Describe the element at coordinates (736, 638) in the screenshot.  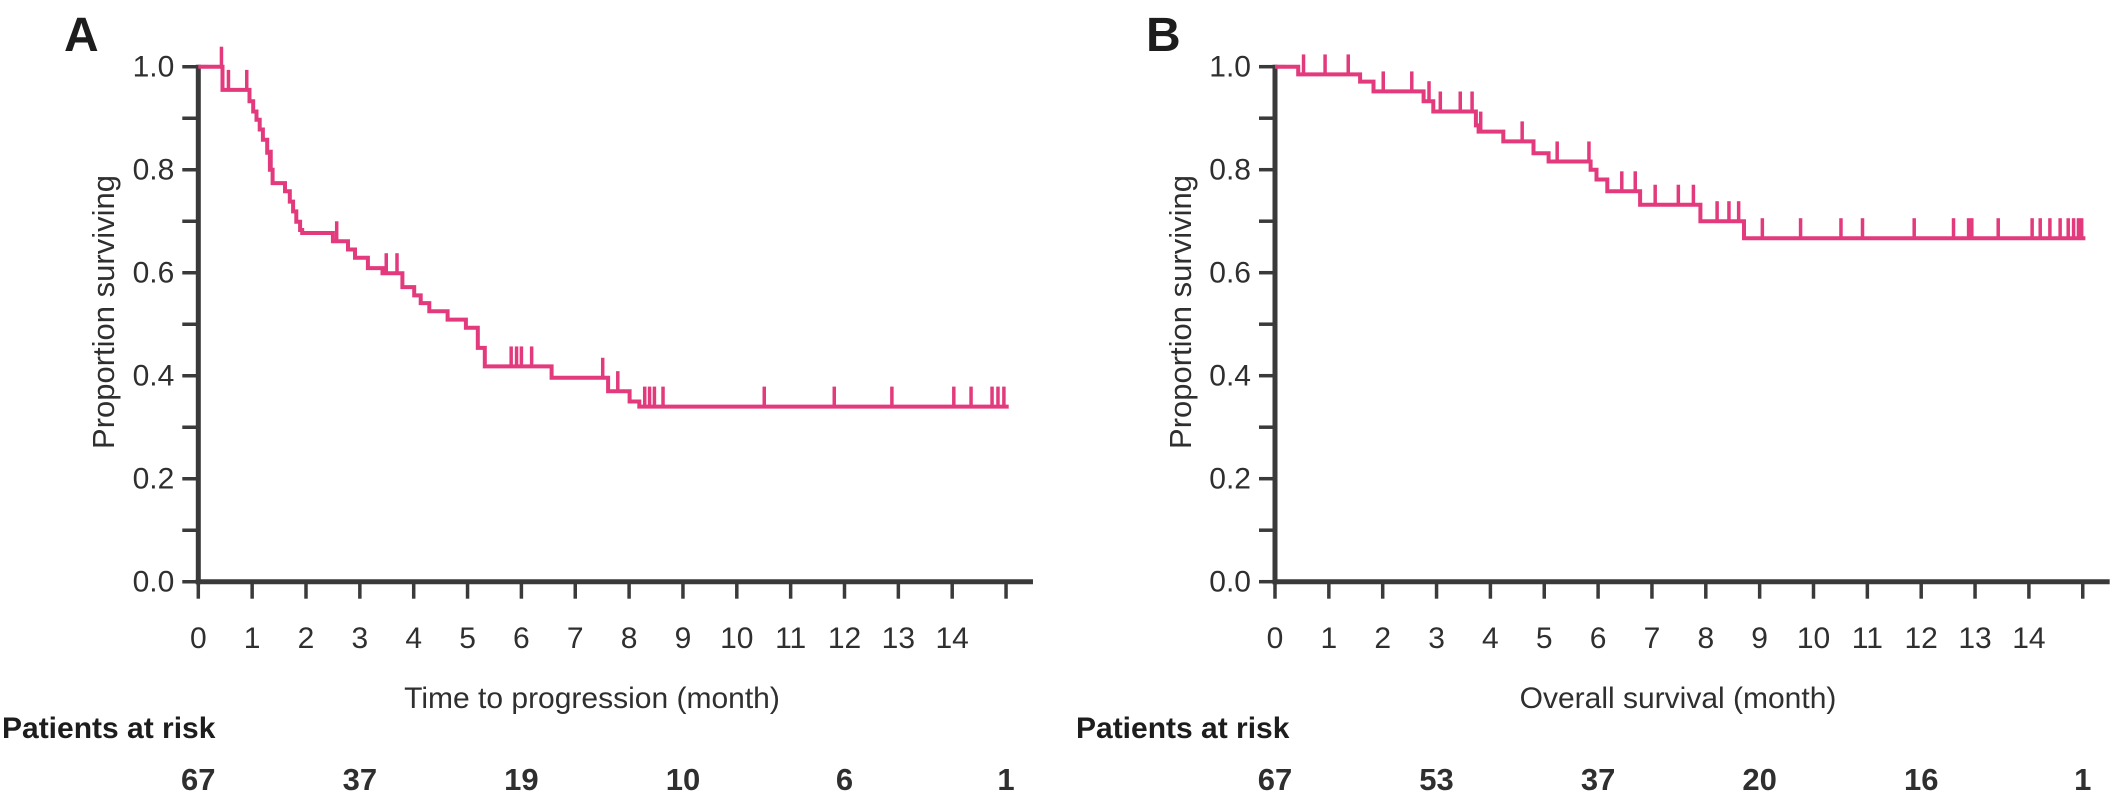
I see `x-tick-label-a: 10` at that location.